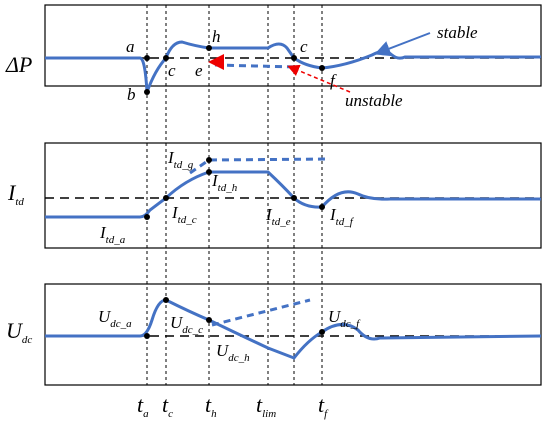  Describe the element at coordinates (281, 222) in the screenshot. I see `point-label-sub: td_e` at that location.